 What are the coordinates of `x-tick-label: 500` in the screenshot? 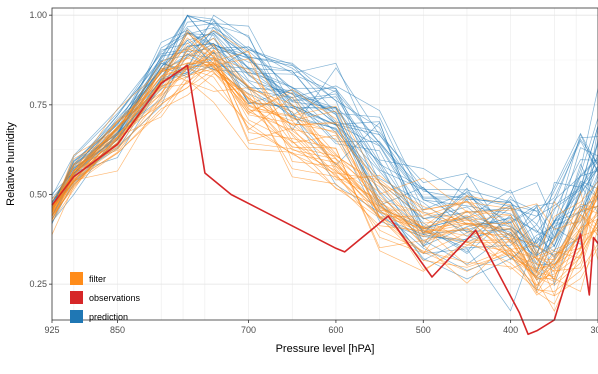 It's located at (423, 330).